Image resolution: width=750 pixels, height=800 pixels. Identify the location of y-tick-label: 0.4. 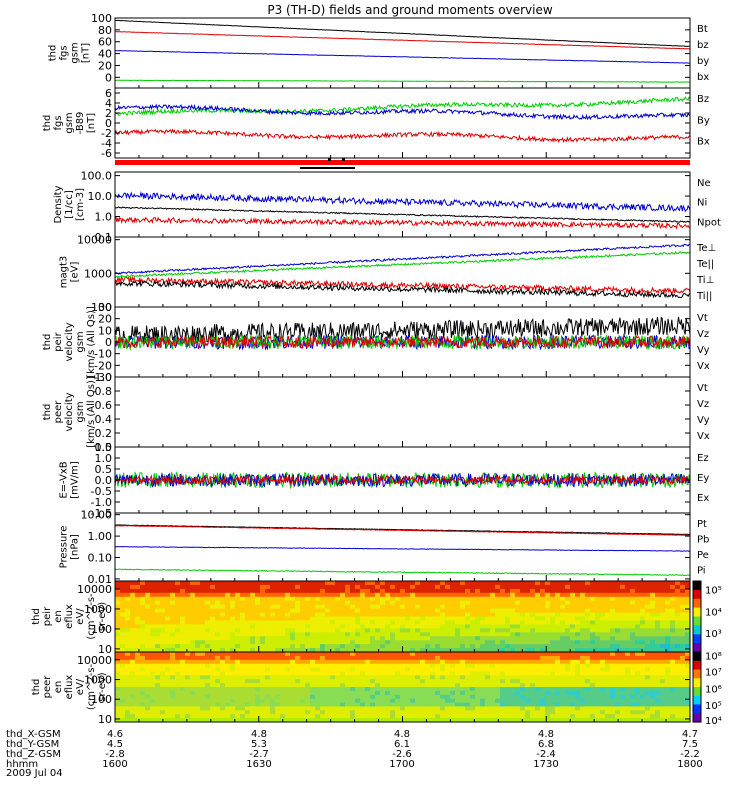
(104, 419).